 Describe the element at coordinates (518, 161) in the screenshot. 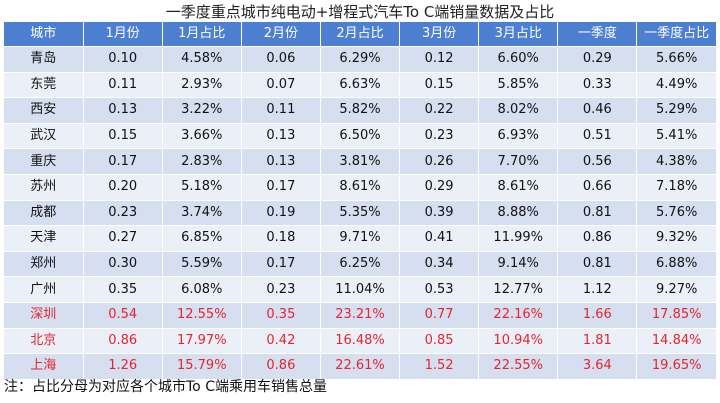

I see `value-cell: 7.70%` at that location.